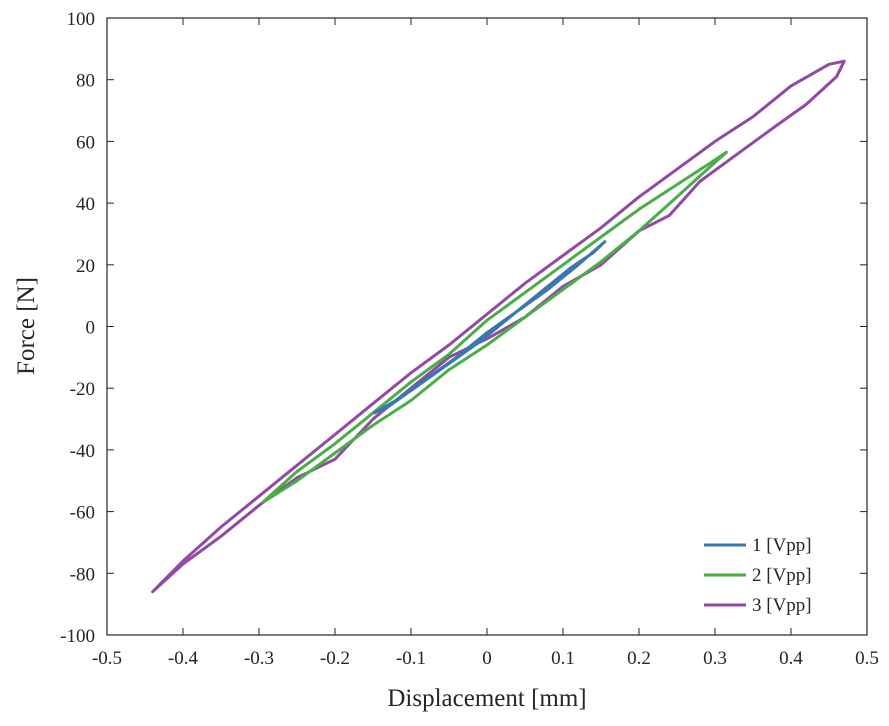 This screenshot has height=726, width=889. What do you see at coordinates (183, 658) in the screenshot?
I see `x-tick-label: -0.4` at bounding box center [183, 658].